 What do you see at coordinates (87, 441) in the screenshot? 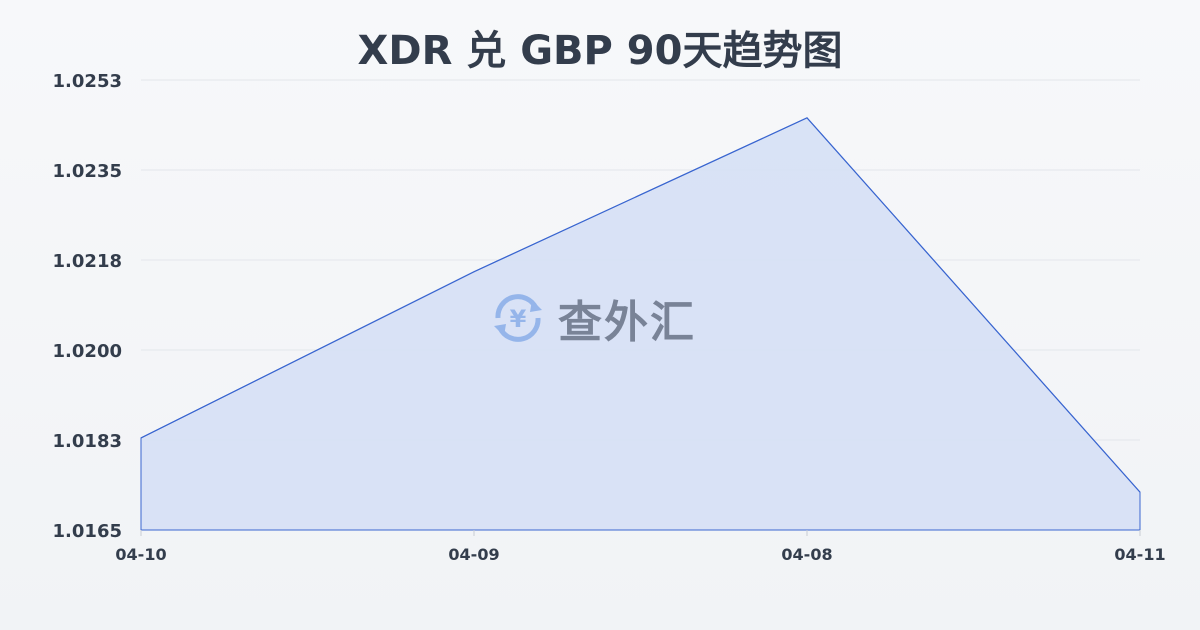
I see `y-tick-label: 1.0183` at bounding box center [87, 441].